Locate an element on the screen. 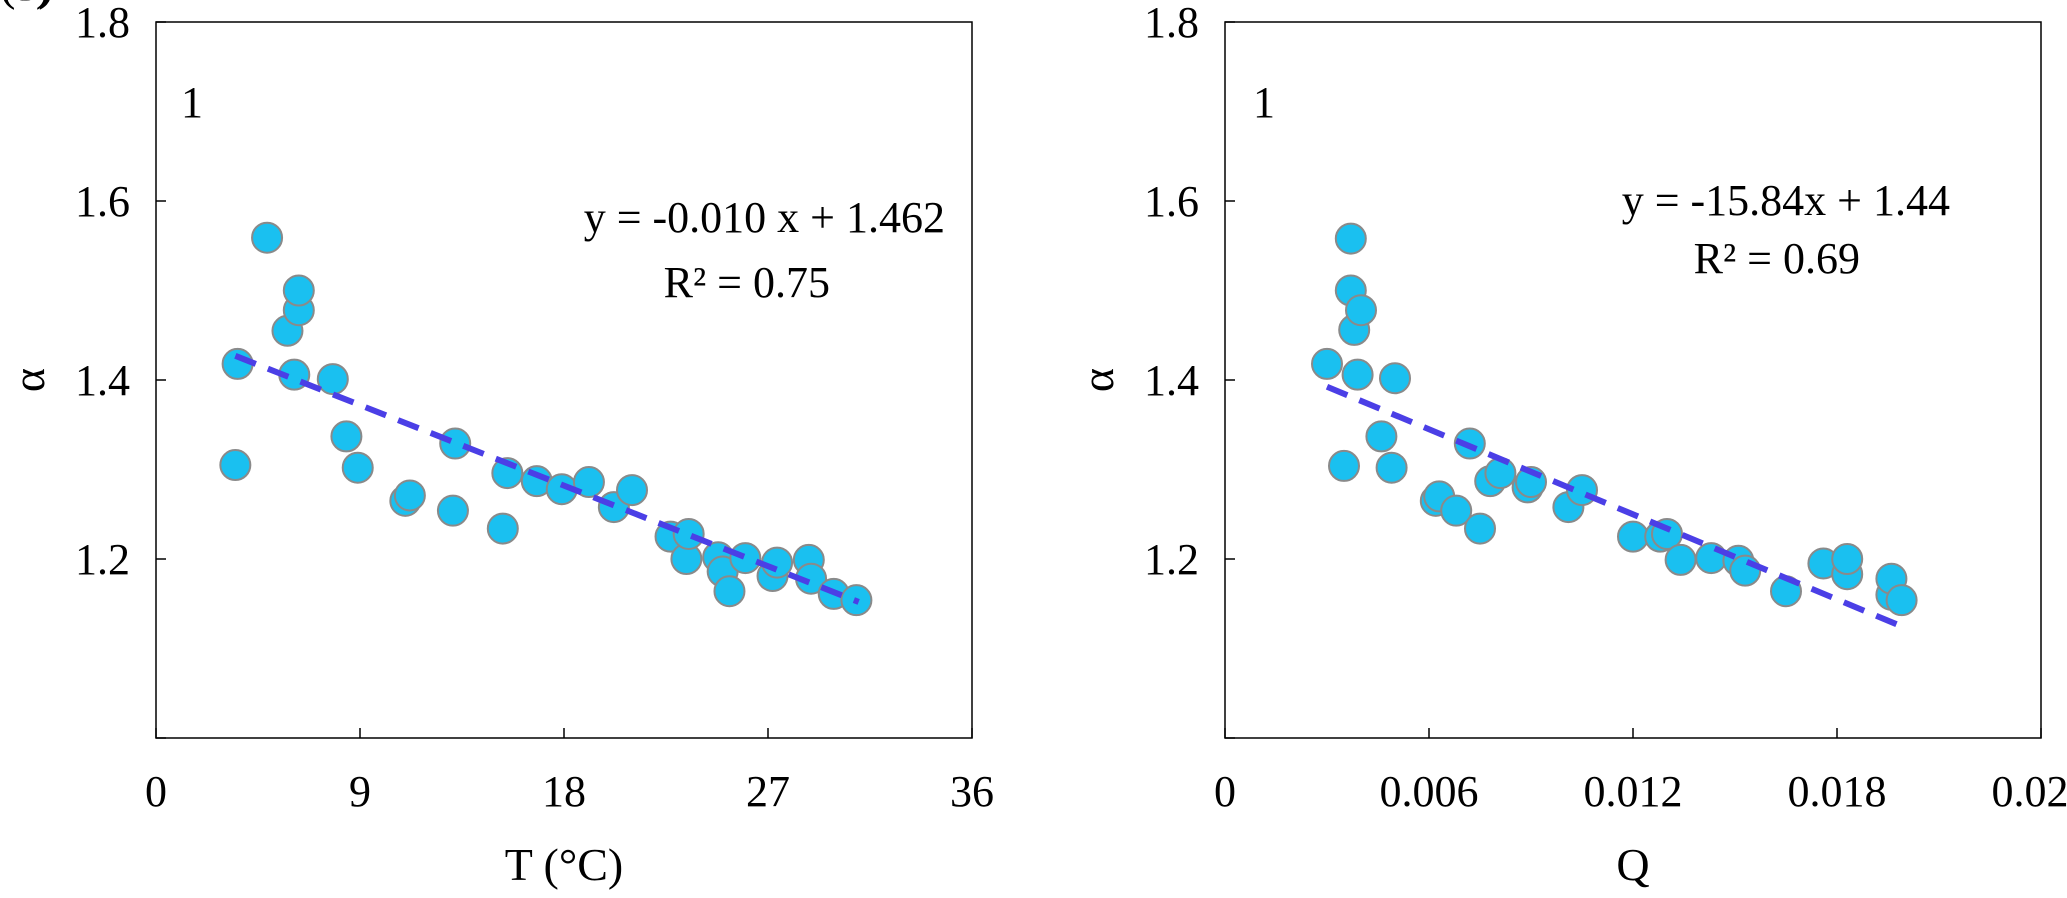 The image size is (2067, 898). panel-a-y-tick-label: 1.2 is located at coordinates (102, 559).